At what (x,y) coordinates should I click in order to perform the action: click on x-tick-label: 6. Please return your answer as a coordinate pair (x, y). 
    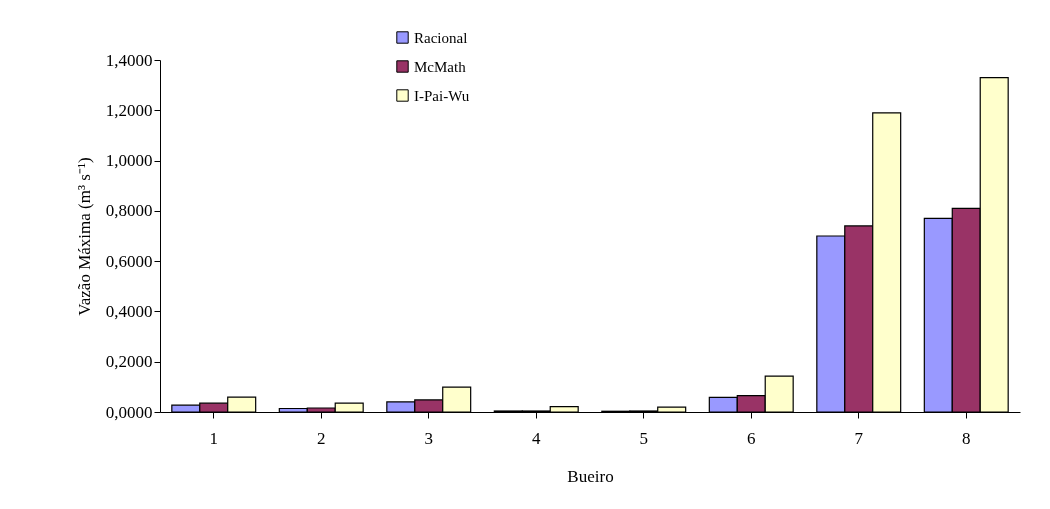
    Looking at the image, I should click on (751, 438).